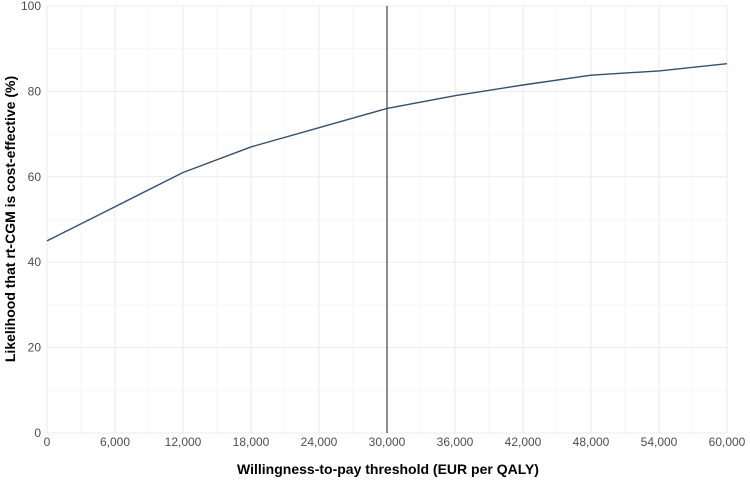 The height and width of the screenshot is (482, 750). I want to click on y-tick-label: 40, so click(35, 262).